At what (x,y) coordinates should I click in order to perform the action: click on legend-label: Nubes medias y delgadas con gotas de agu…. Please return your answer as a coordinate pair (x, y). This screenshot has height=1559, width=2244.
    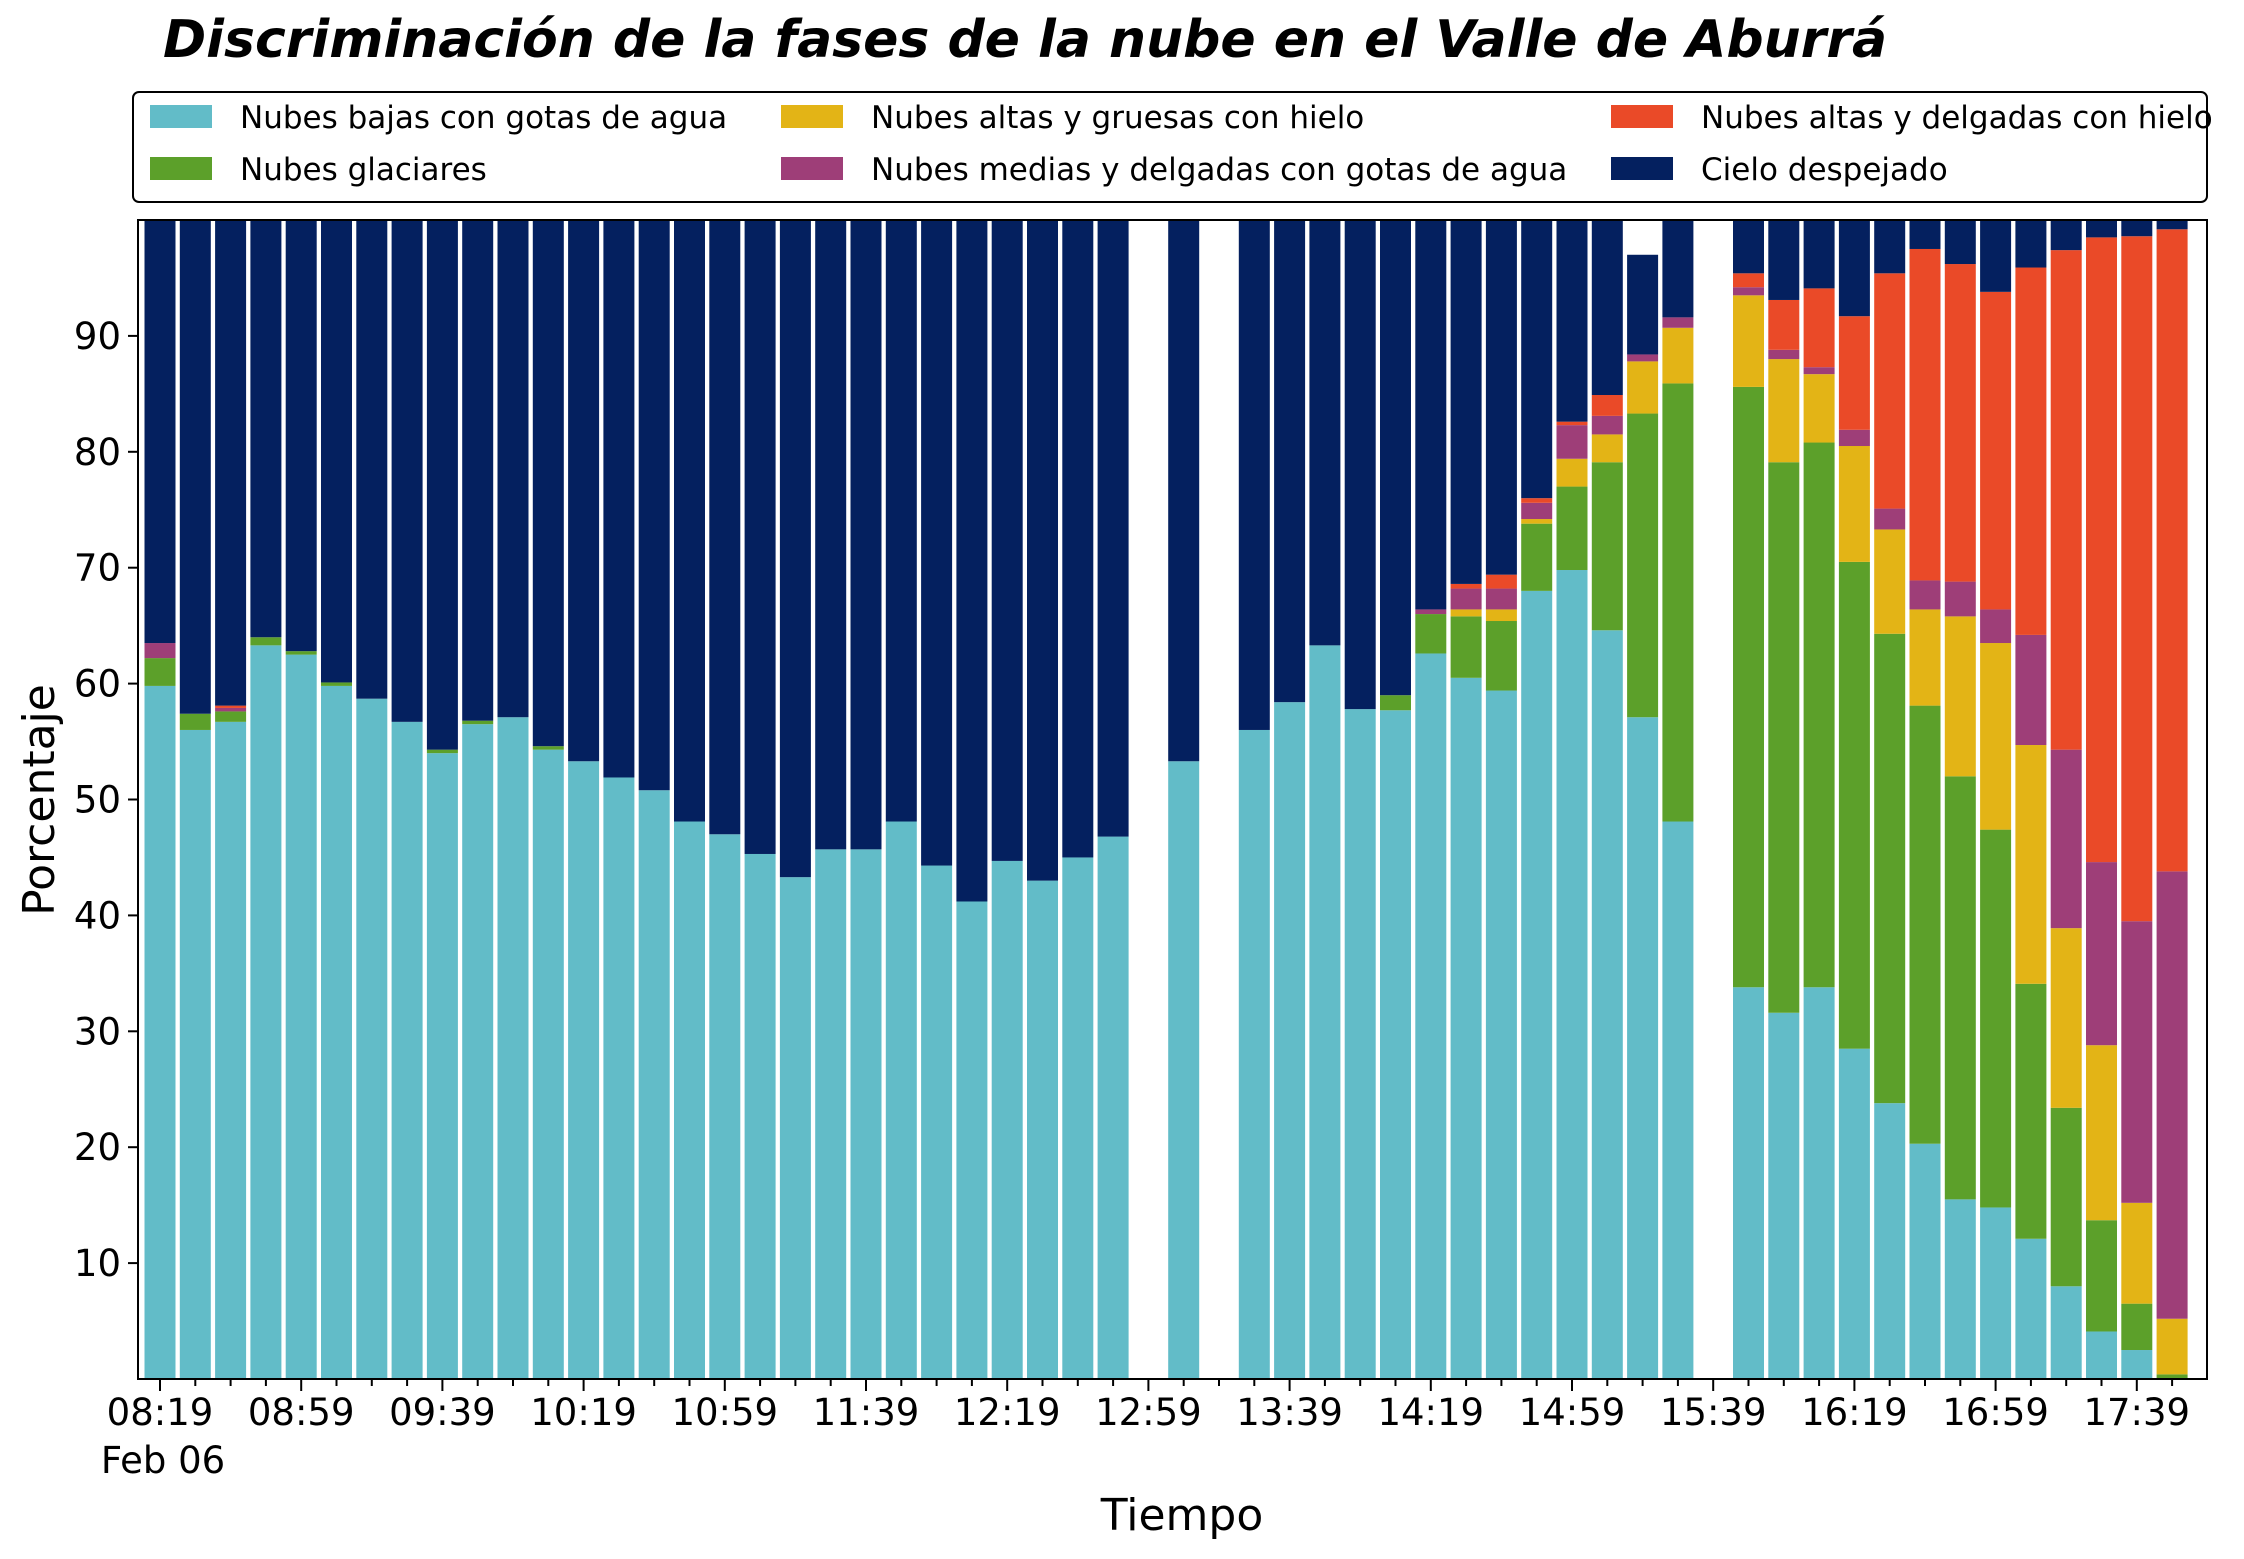
    Looking at the image, I should click on (1219, 170).